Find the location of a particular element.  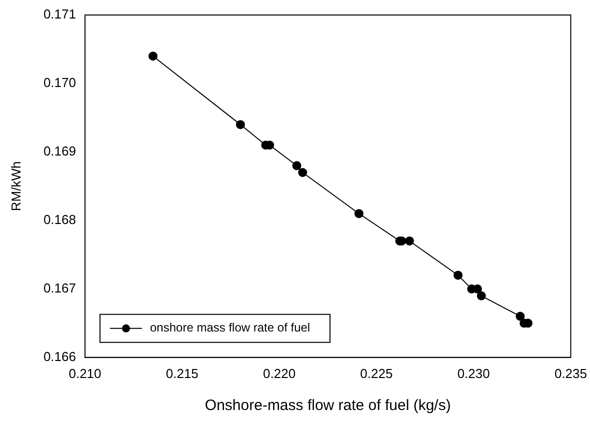

x-tick-label: 0.230 is located at coordinates (473, 373).